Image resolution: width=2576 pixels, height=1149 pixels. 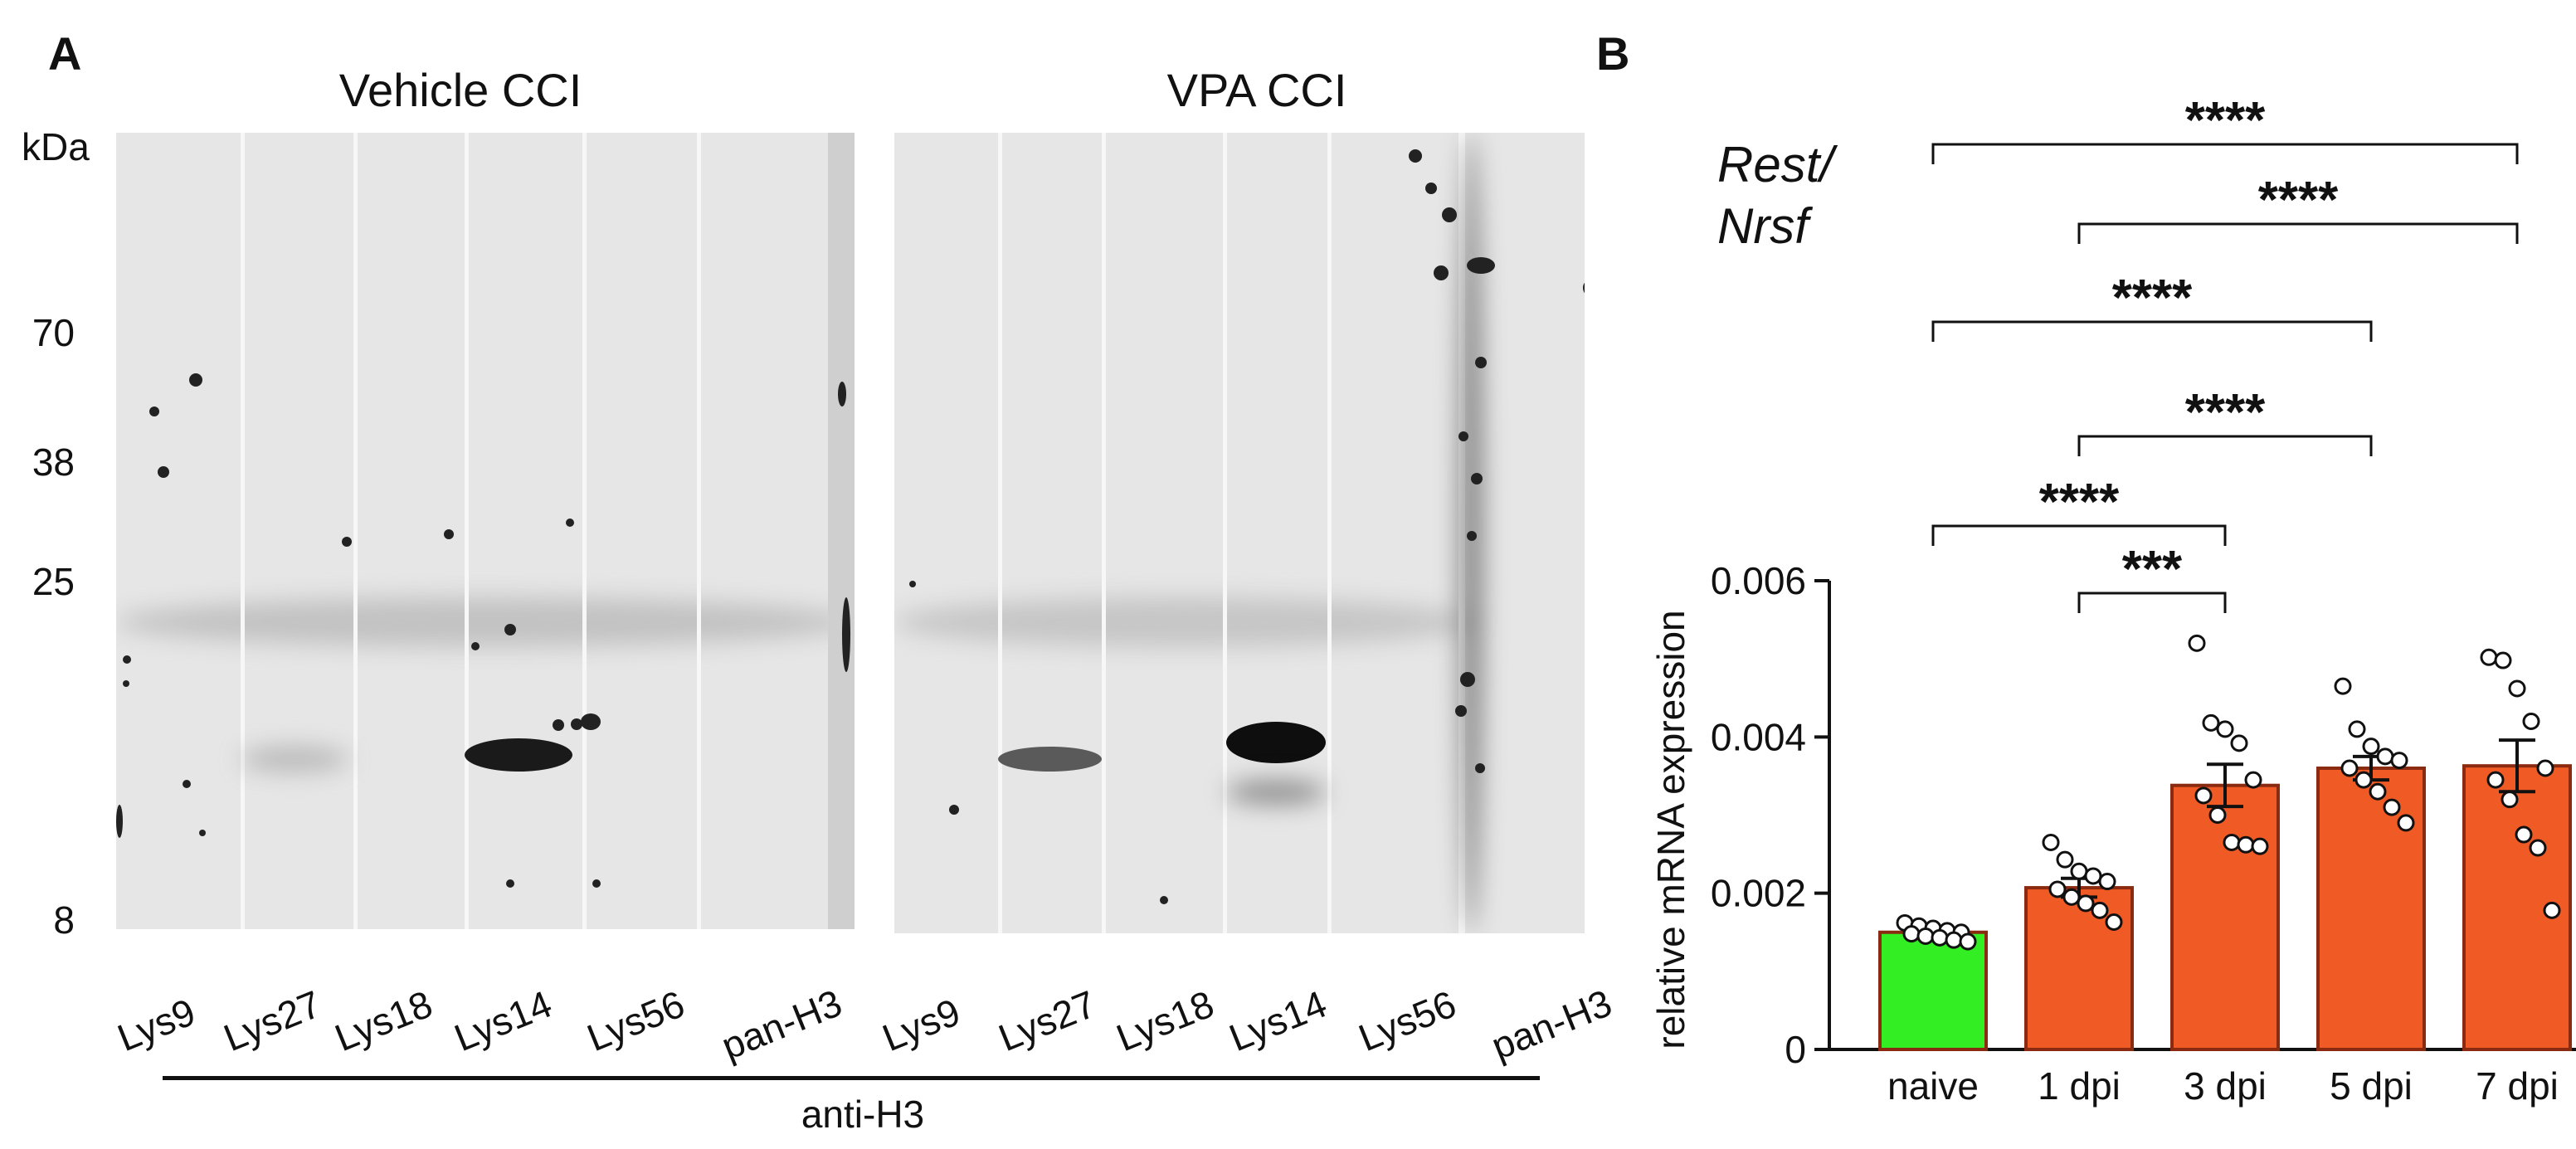 What do you see at coordinates (1758, 581) in the screenshot?
I see `y-tick-label: 0.006` at bounding box center [1758, 581].